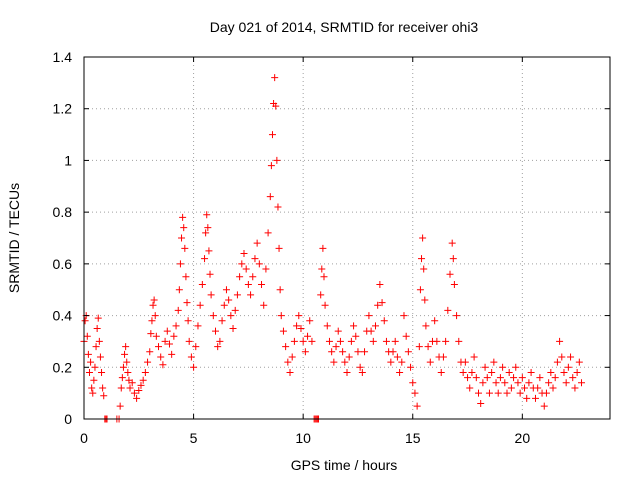 This screenshot has height=480, width=640. What do you see at coordinates (413, 438) in the screenshot?
I see `x-tick-label: 15` at bounding box center [413, 438].